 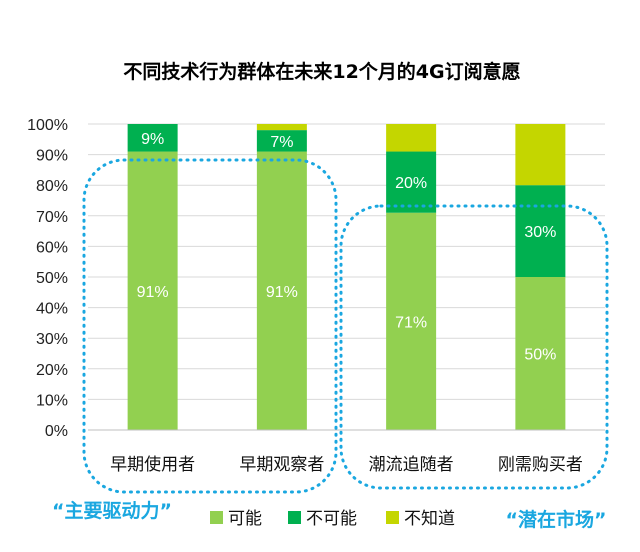 What do you see at coordinates (52, 156) in the screenshot?
I see `y-tick-label: 90%` at bounding box center [52, 156].